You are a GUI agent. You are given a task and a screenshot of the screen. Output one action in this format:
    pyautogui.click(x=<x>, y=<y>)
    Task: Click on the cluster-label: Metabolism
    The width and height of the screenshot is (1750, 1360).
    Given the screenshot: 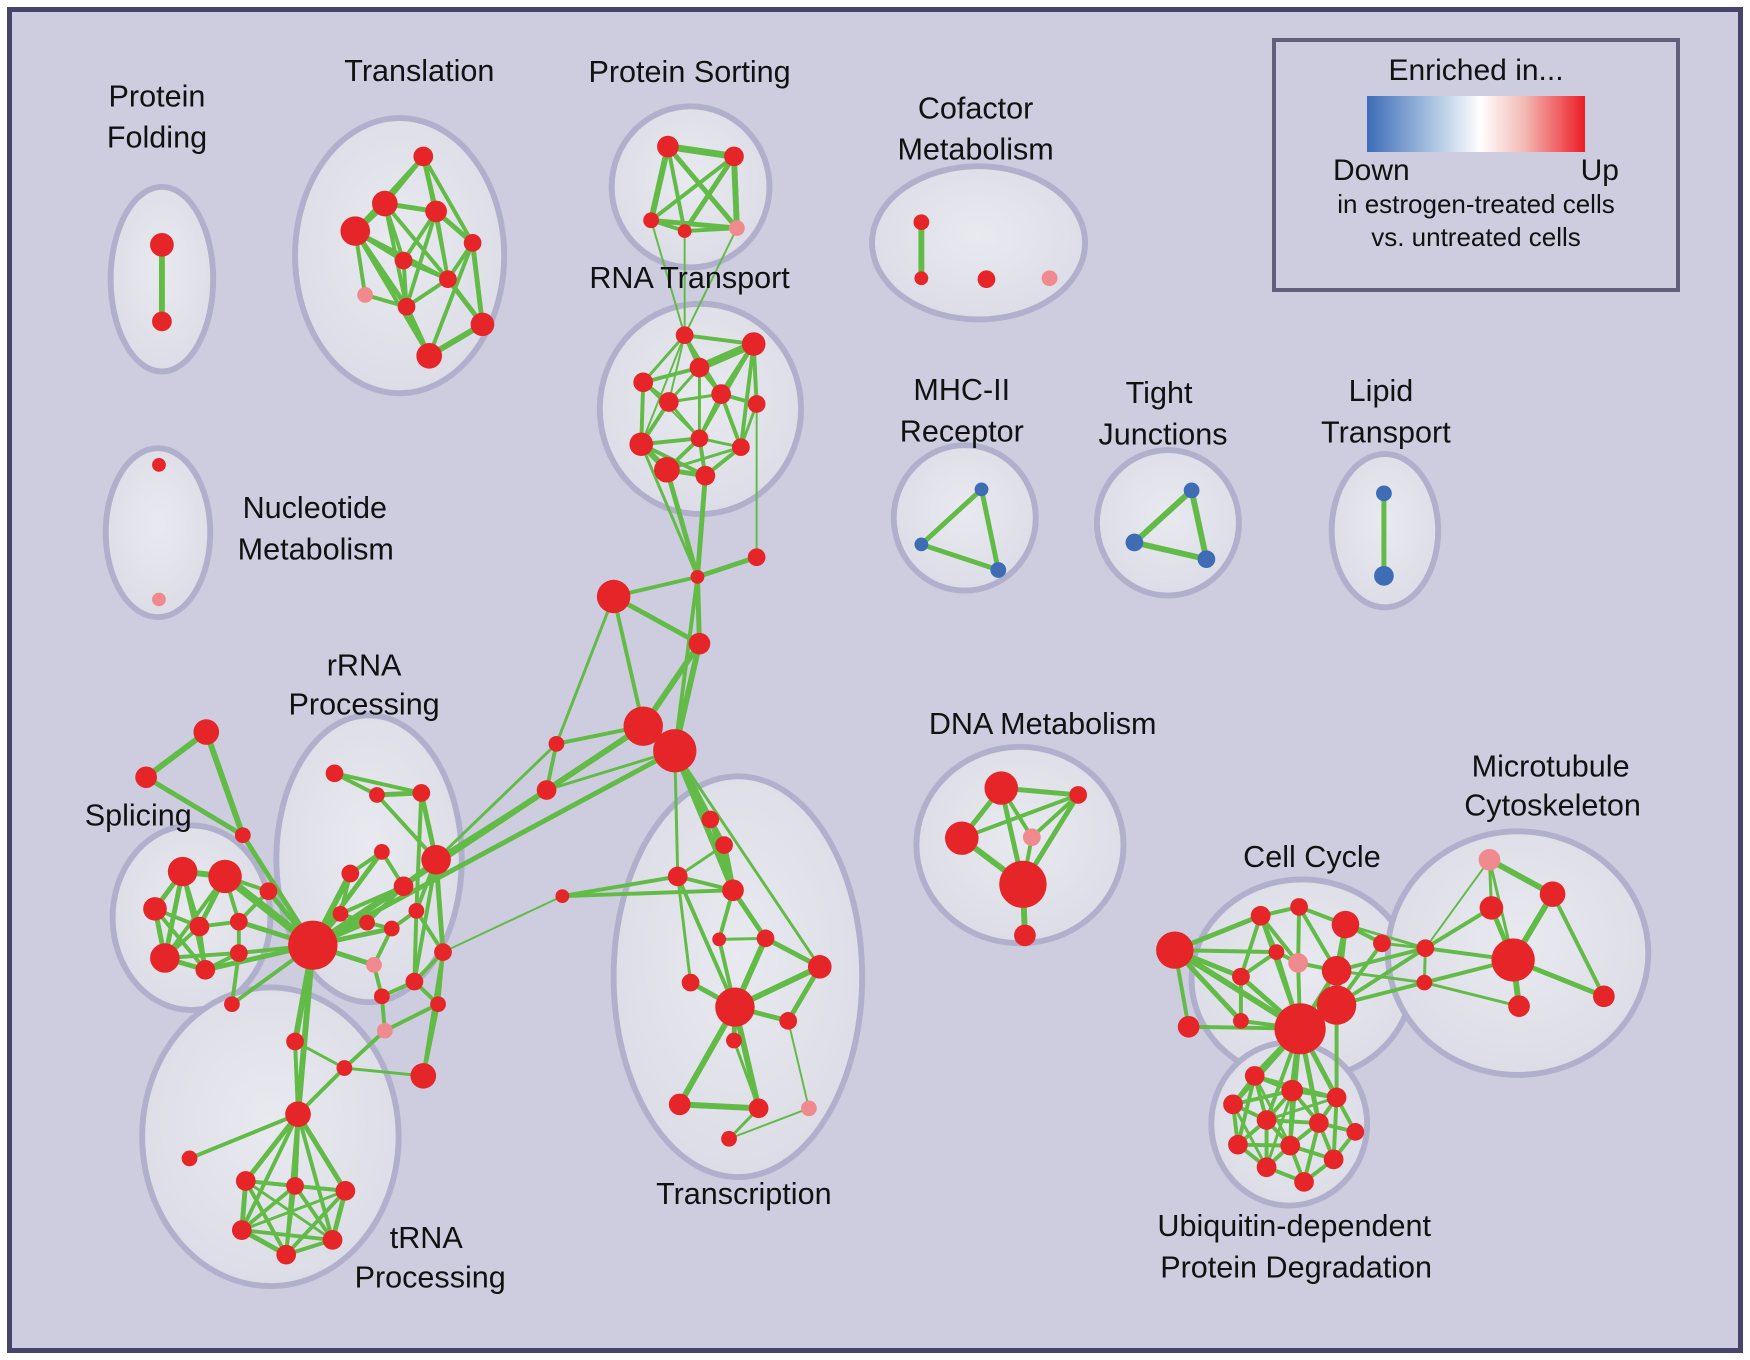 What is the action you would take?
    pyautogui.click(x=316, y=549)
    